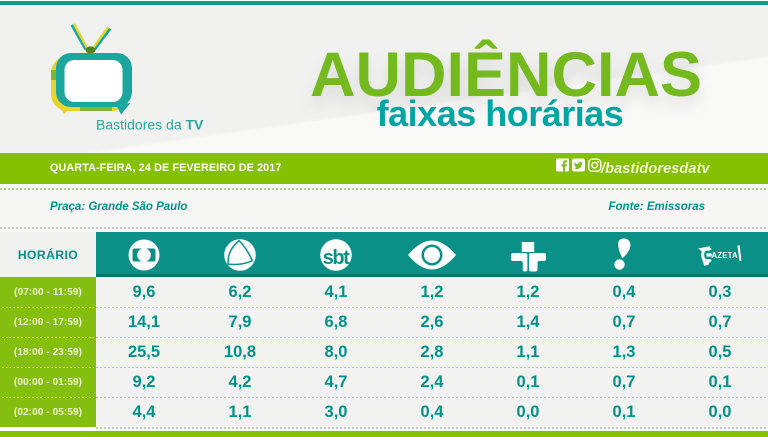 Image resolution: width=768 pixels, height=437 pixels. What do you see at coordinates (150, 125) in the screenshot?
I see `svg-text: Bastidores da TV` at bounding box center [150, 125].